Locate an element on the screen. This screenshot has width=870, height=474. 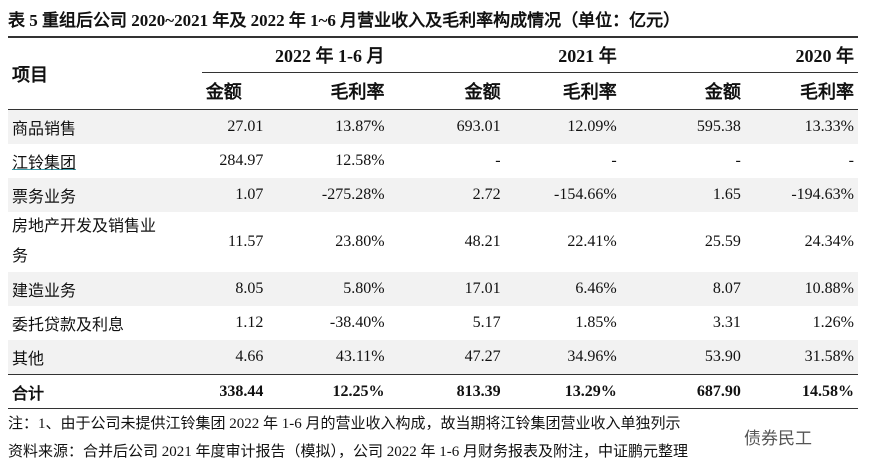
table-row: 建造业务 8.05 5.80% 17.01 6.46% 8.07 10.88% is located at coordinates (433, 289).